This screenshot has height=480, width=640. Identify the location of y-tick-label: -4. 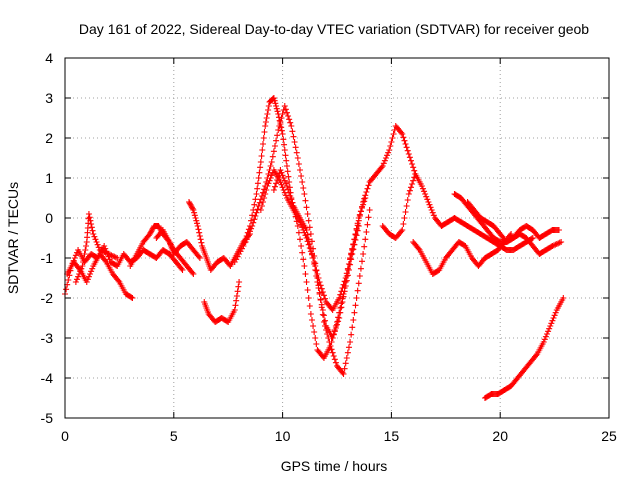
(47, 378).